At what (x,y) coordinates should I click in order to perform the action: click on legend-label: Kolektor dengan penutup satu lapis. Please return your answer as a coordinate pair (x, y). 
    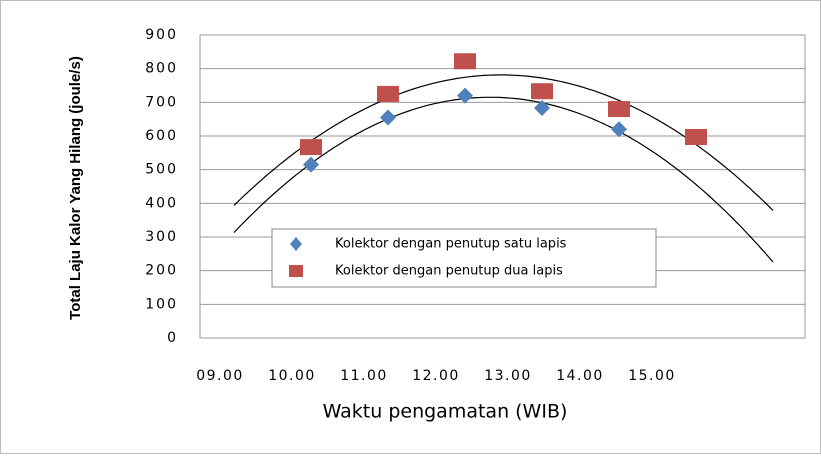
    Looking at the image, I should click on (451, 244).